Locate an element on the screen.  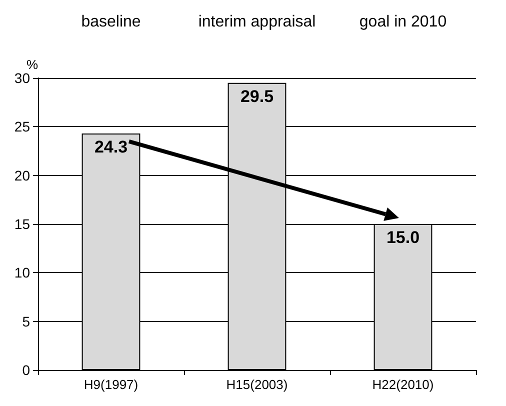
y-tick-label: 0 is located at coordinates (26, 370).